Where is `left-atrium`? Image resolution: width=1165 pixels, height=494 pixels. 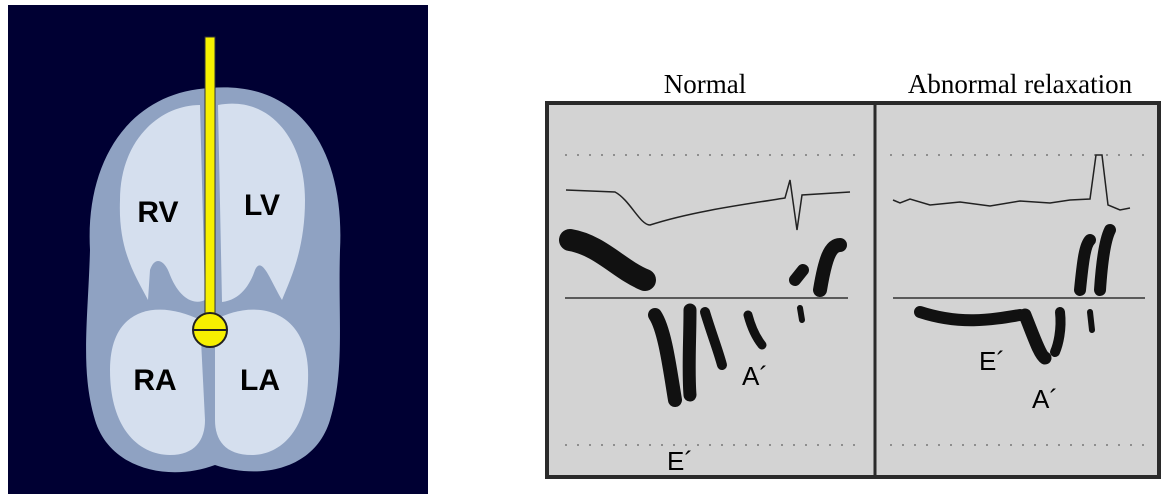
left-atrium is located at coordinates (262, 382).